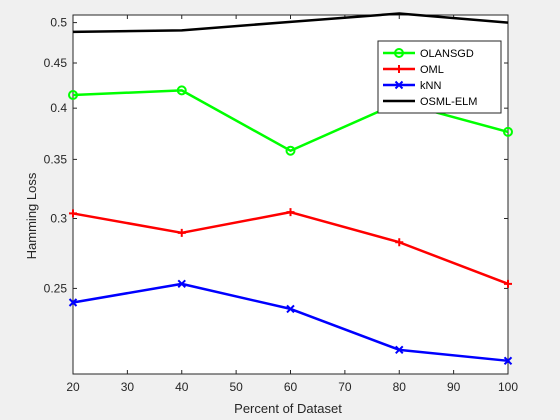  I want to click on series-osml-elm, so click(290, 23).